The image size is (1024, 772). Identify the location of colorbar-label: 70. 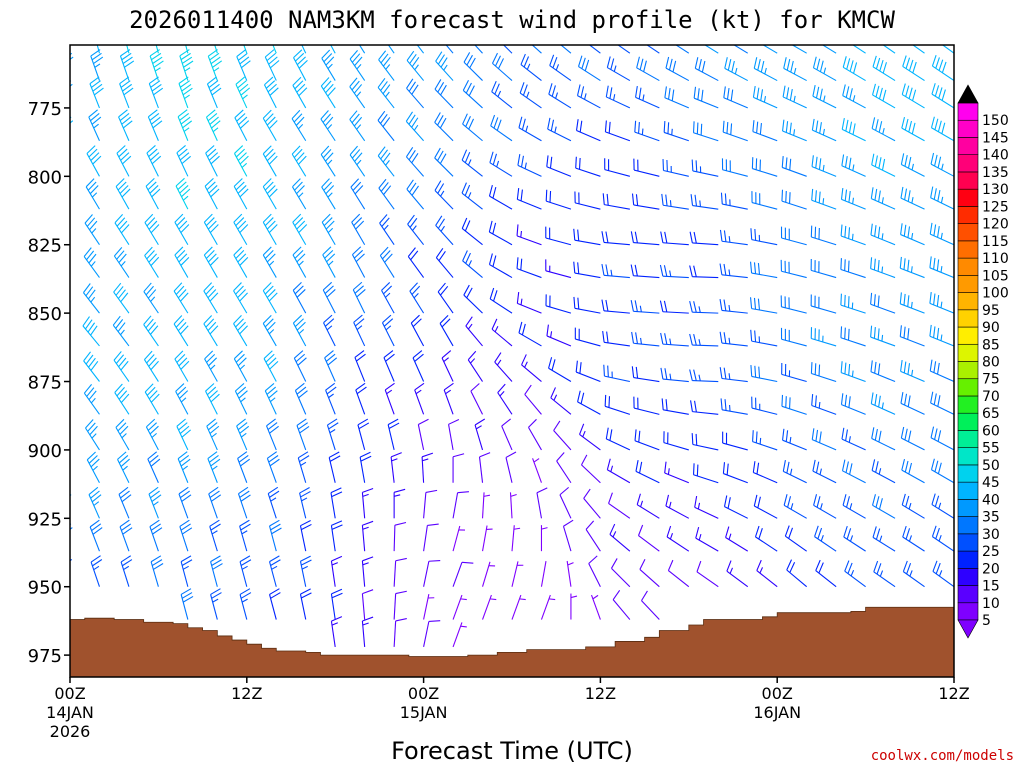
(991, 397).